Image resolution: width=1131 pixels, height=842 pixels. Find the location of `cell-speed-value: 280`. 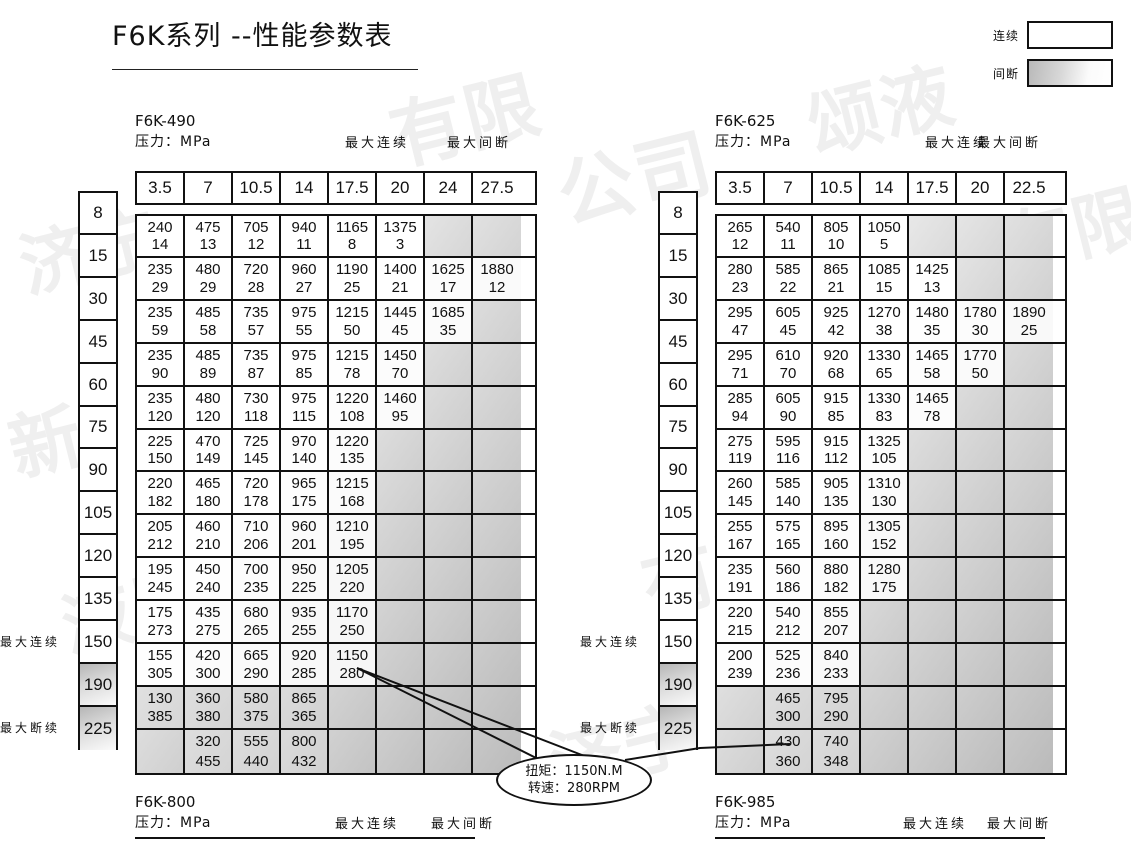

cell-speed-value: 280 is located at coordinates (352, 673).